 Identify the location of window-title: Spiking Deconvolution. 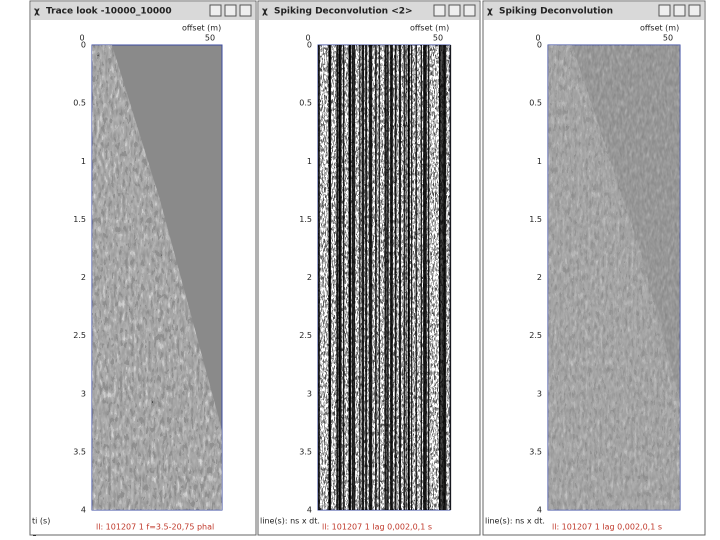
(556, 12).